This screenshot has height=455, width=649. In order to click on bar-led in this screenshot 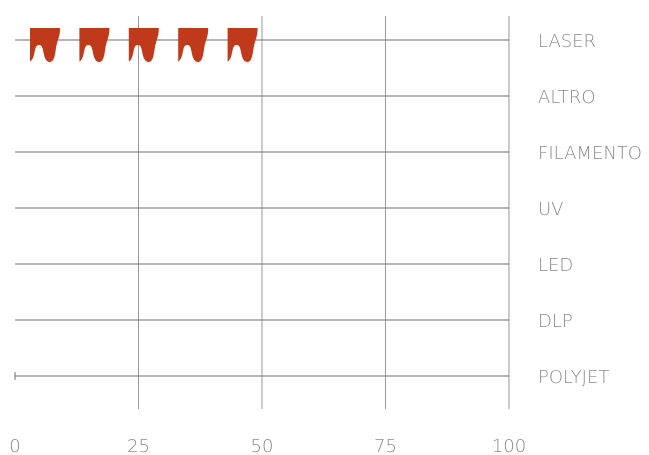, I will do `click(39, 262)`.